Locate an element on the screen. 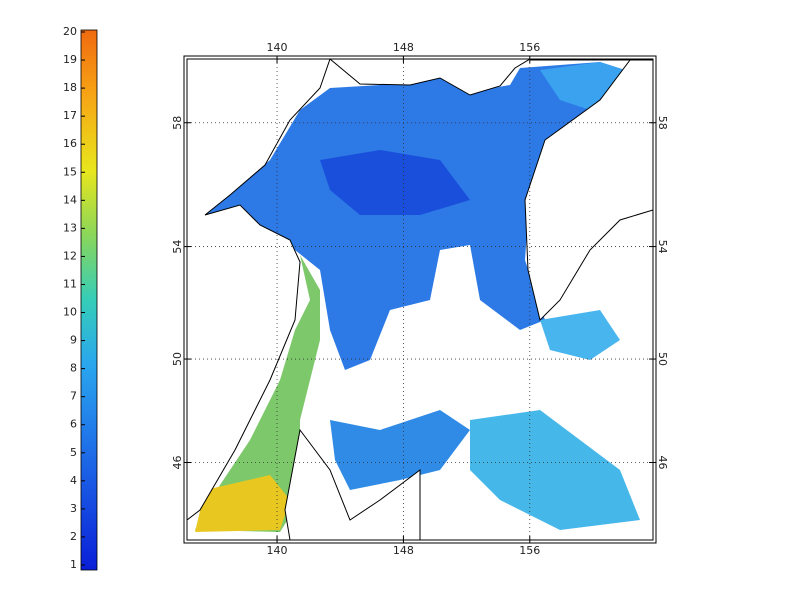  colorbar-tick-label: 4 is located at coordinates (73, 480).